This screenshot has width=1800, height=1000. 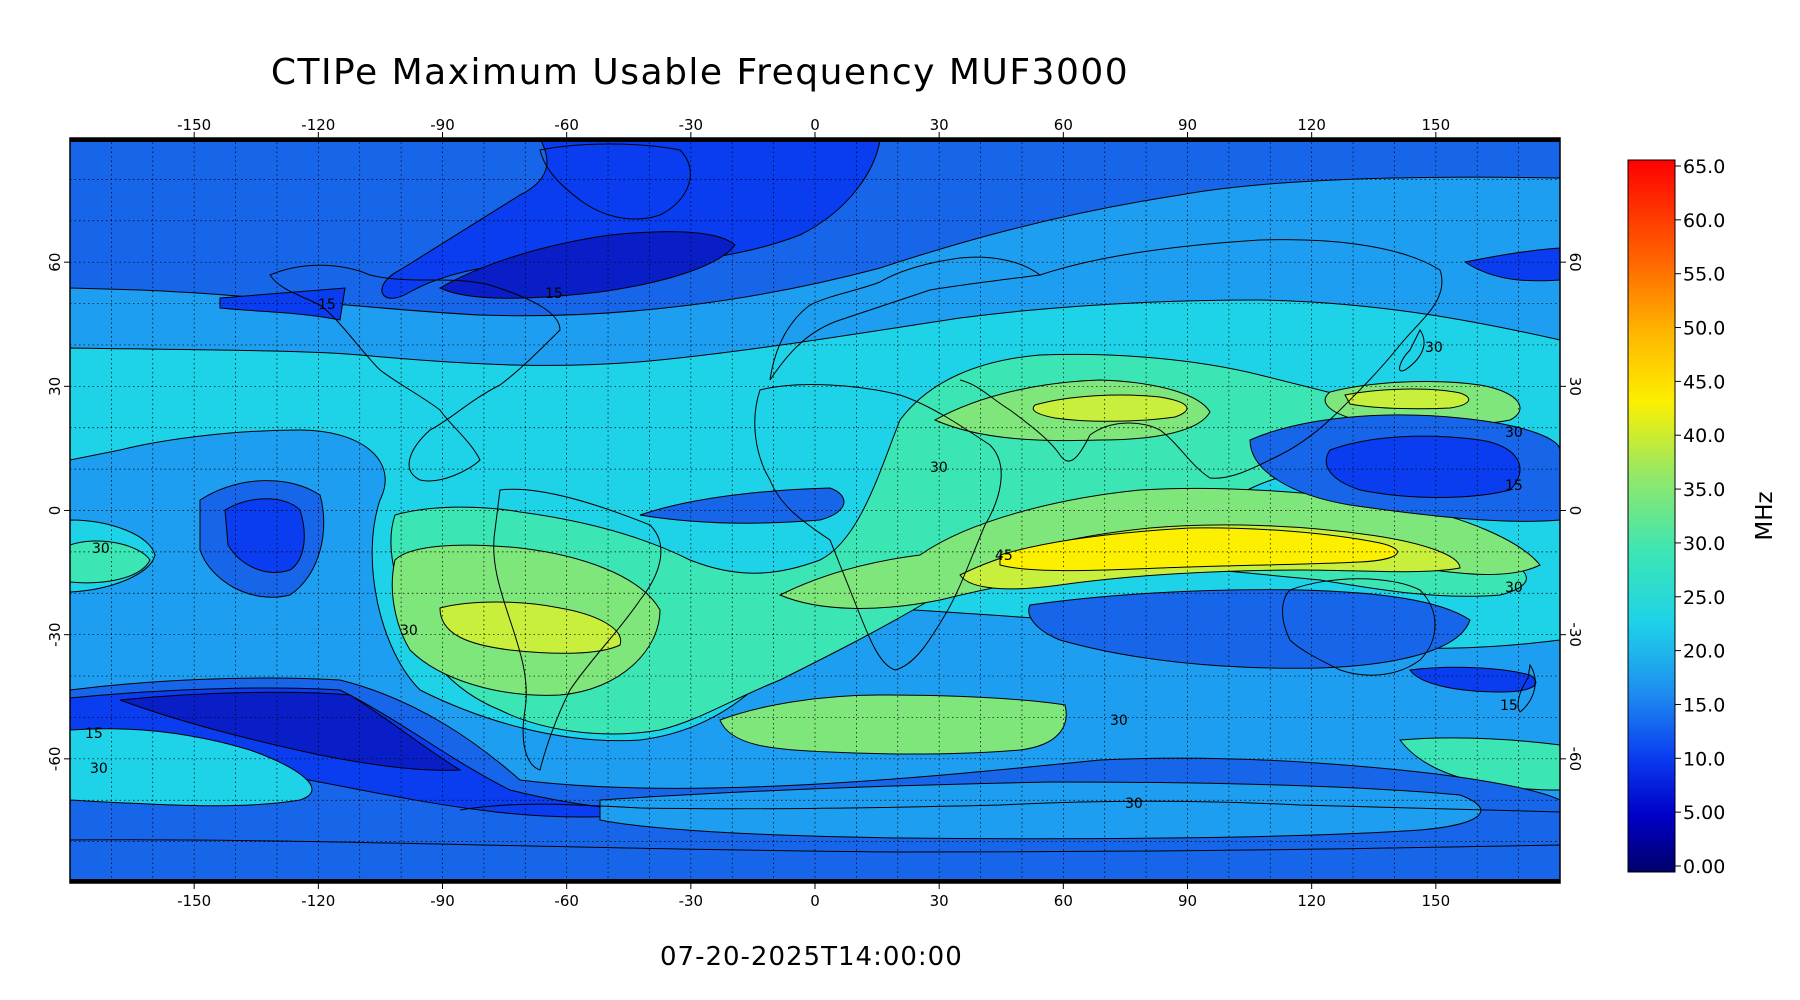 What do you see at coordinates (1473, 679) in the screenshot?
I see `contour-band-10-tasman` at bounding box center [1473, 679].